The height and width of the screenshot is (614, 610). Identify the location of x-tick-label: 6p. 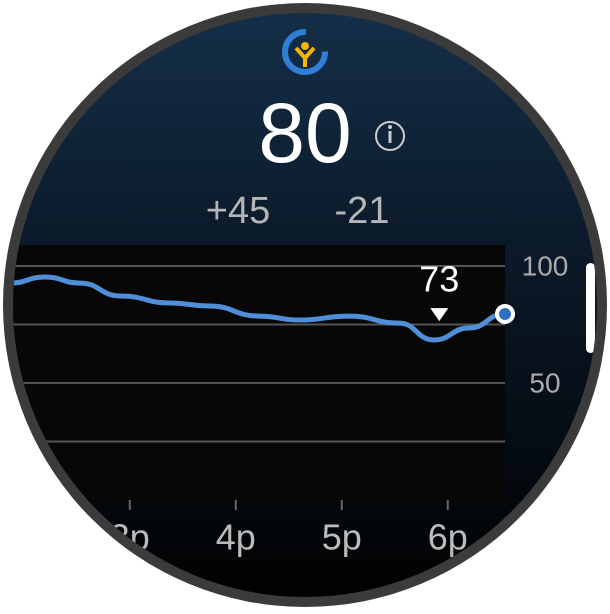
(448, 537).